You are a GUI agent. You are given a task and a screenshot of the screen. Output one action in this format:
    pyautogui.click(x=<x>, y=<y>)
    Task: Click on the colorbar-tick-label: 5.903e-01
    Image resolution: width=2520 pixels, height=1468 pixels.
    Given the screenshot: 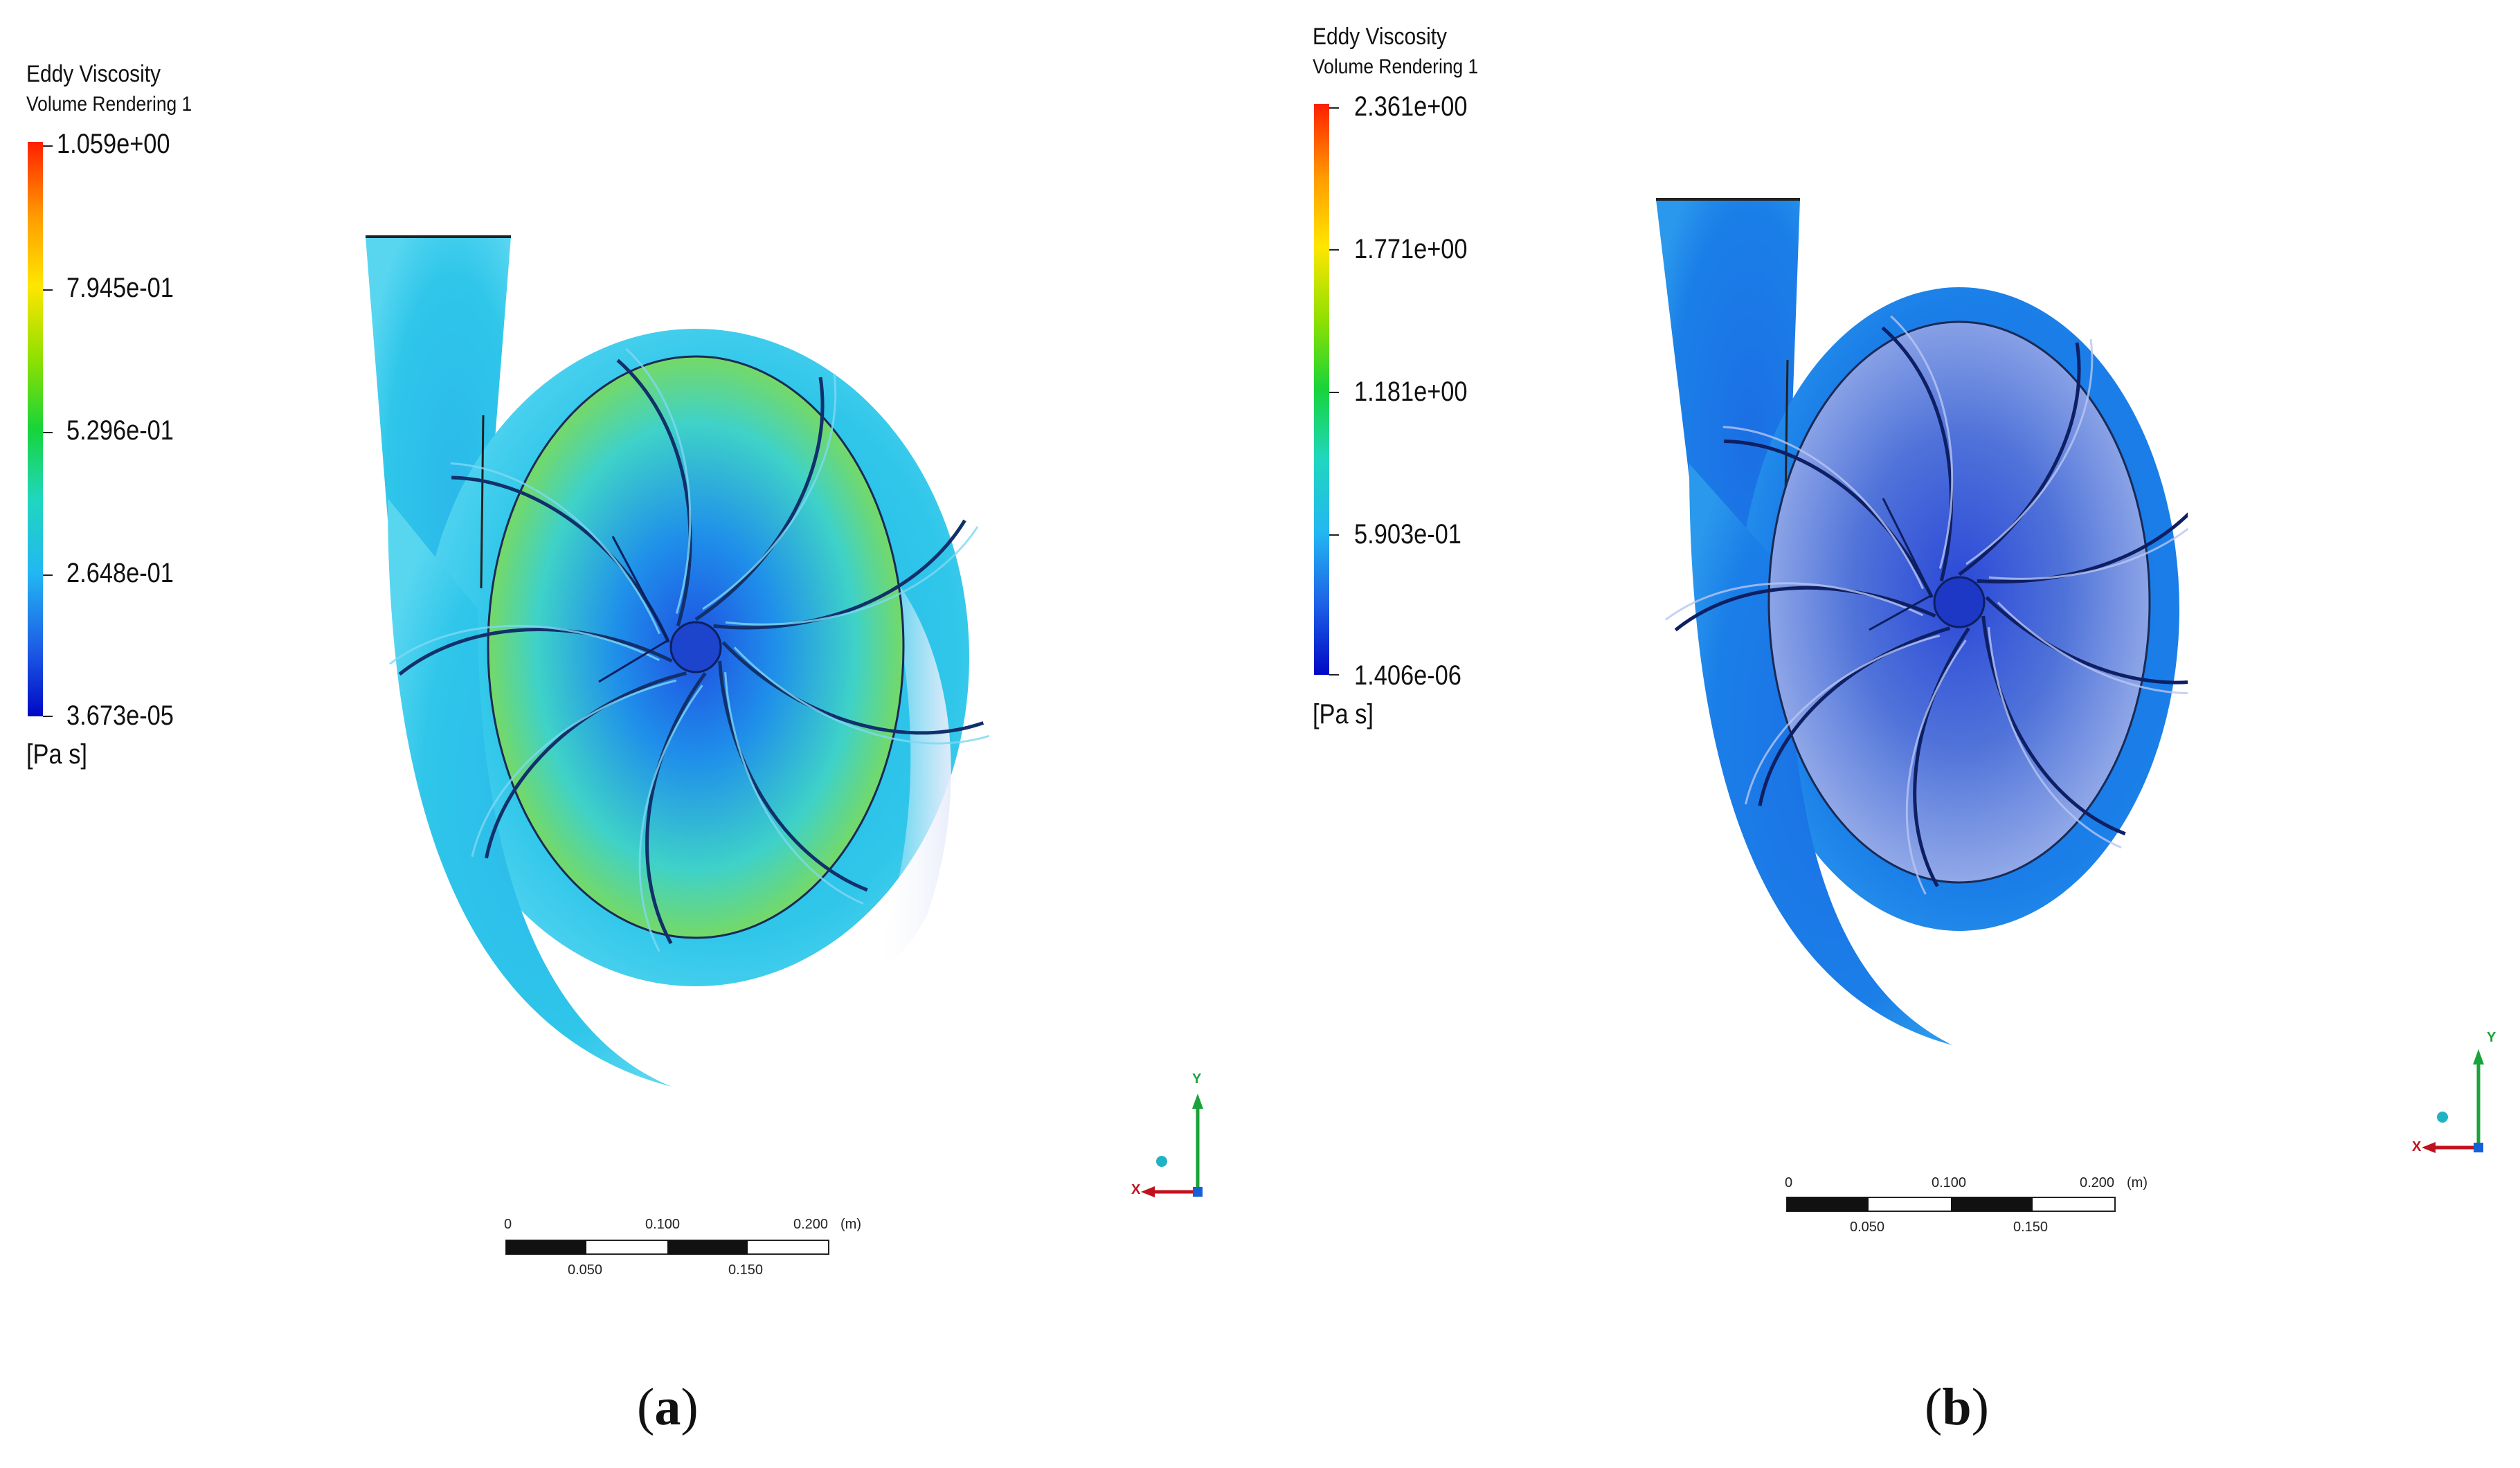 What is the action you would take?
    pyautogui.click(x=1407, y=534)
    